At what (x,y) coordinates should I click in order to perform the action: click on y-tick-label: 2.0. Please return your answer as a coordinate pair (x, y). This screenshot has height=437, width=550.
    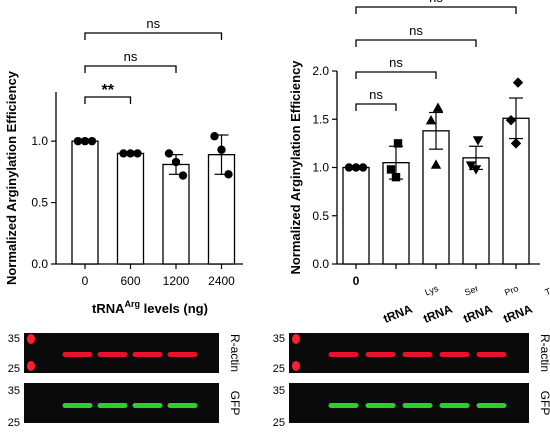
    Looking at the image, I should click on (320, 71).